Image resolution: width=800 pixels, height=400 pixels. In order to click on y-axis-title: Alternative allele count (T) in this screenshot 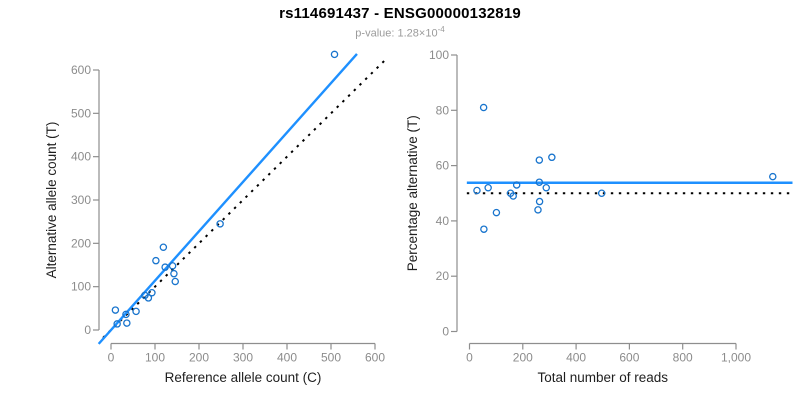, I will do `click(51, 200)`.